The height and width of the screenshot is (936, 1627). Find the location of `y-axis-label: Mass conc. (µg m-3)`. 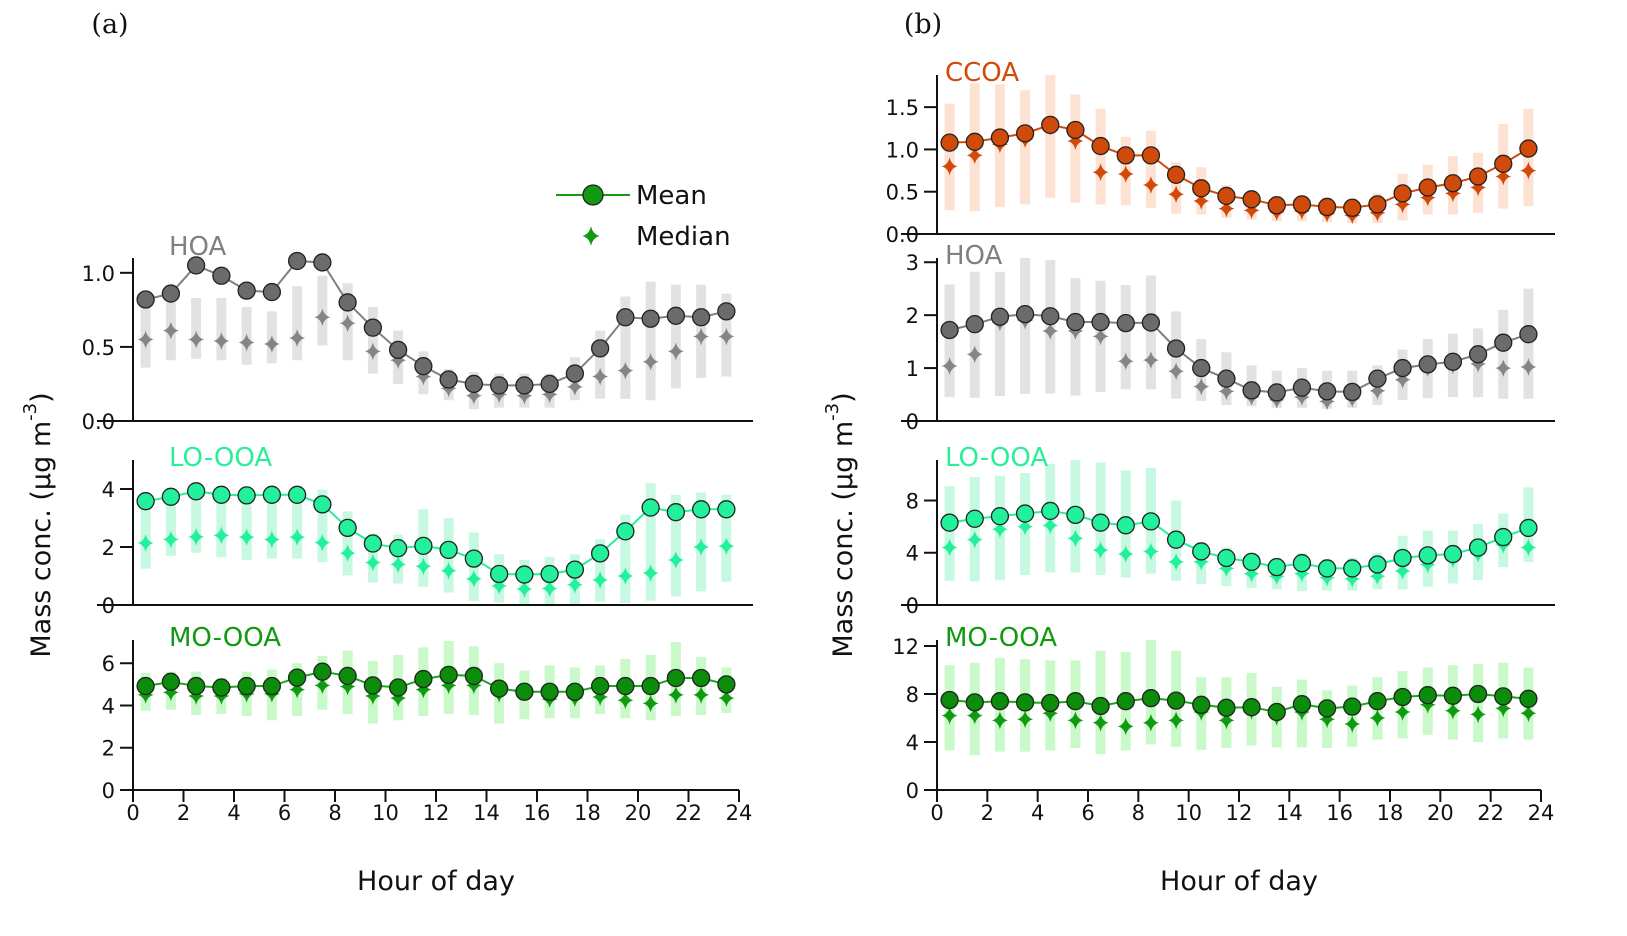

y-axis-label: Mass conc. (µg m-3) is located at coordinates (840, 524).